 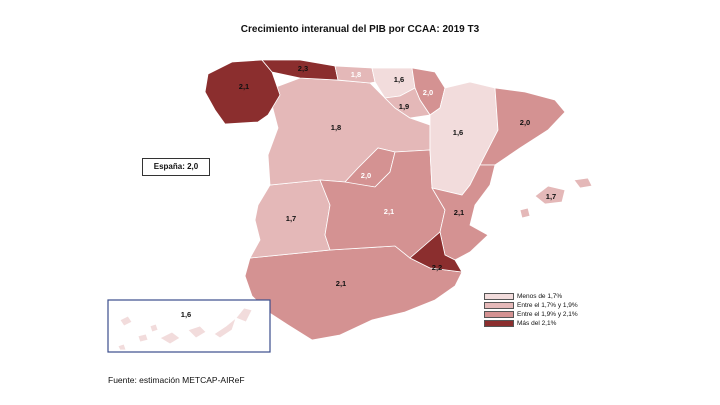 What do you see at coordinates (540, 296) in the screenshot?
I see `legend-label-low: Menos de 1,7%` at bounding box center [540, 296].